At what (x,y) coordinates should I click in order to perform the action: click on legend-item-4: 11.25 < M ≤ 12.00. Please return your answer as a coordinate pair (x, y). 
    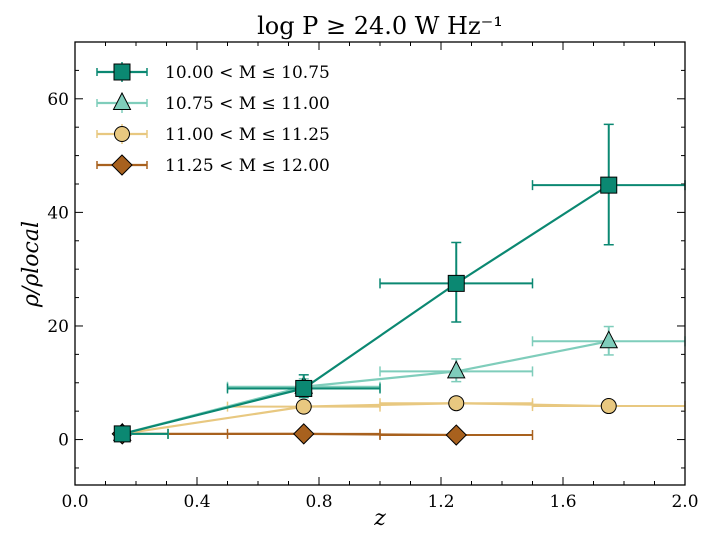
    Looking at the image, I should click on (213, 165).